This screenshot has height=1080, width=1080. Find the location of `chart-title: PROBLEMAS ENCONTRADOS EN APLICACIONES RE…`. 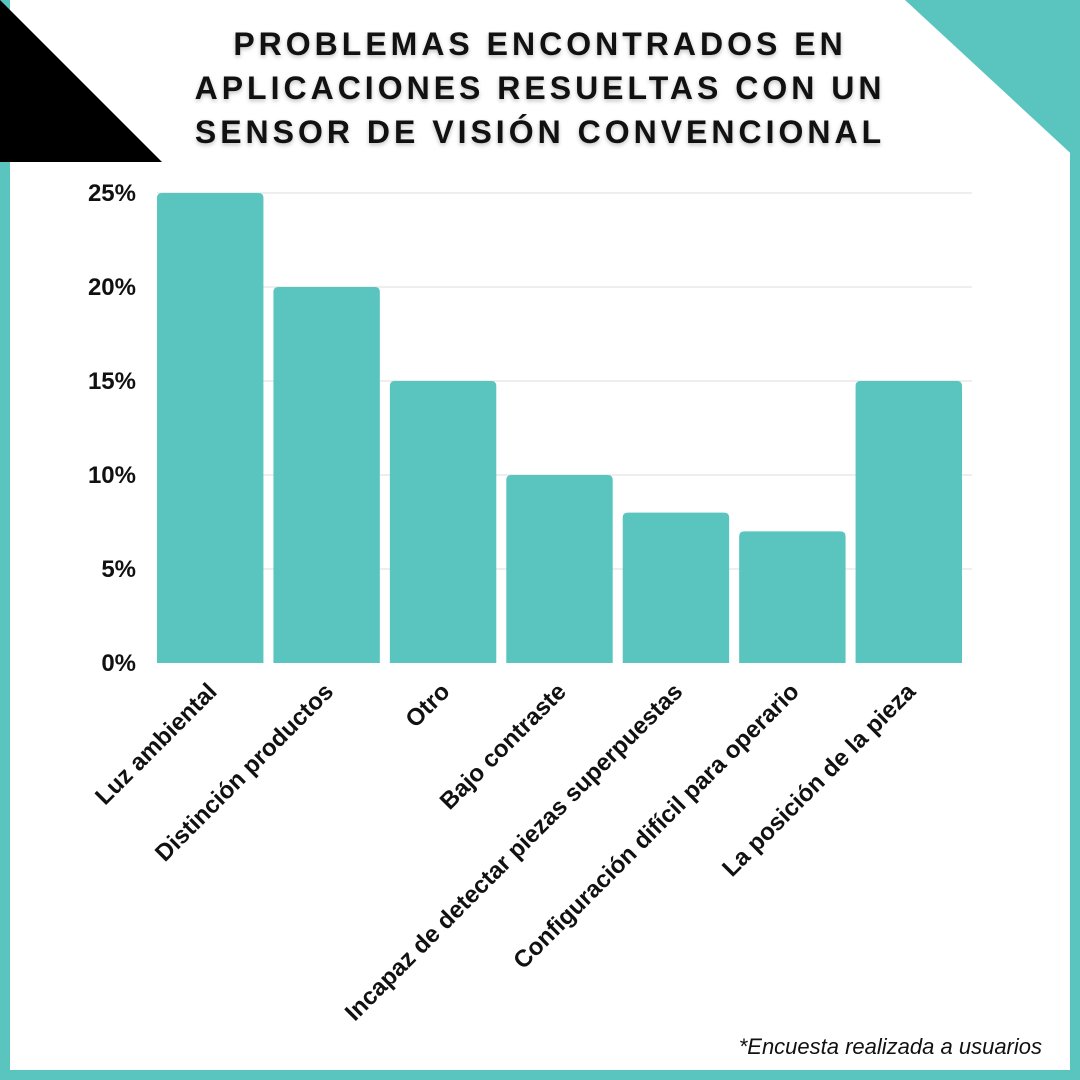

chart-title: PROBLEMAS ENCONTRADOS EN APLICACIONES RE… is located at coordinates (540, 88).